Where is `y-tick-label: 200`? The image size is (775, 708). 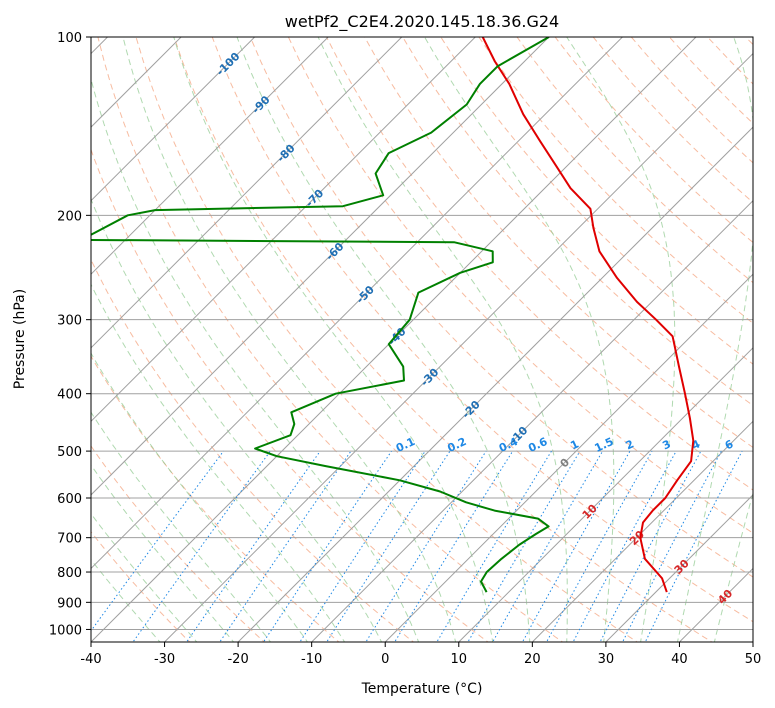
y-tick-label: 200 is located at coordinates (69, 216).